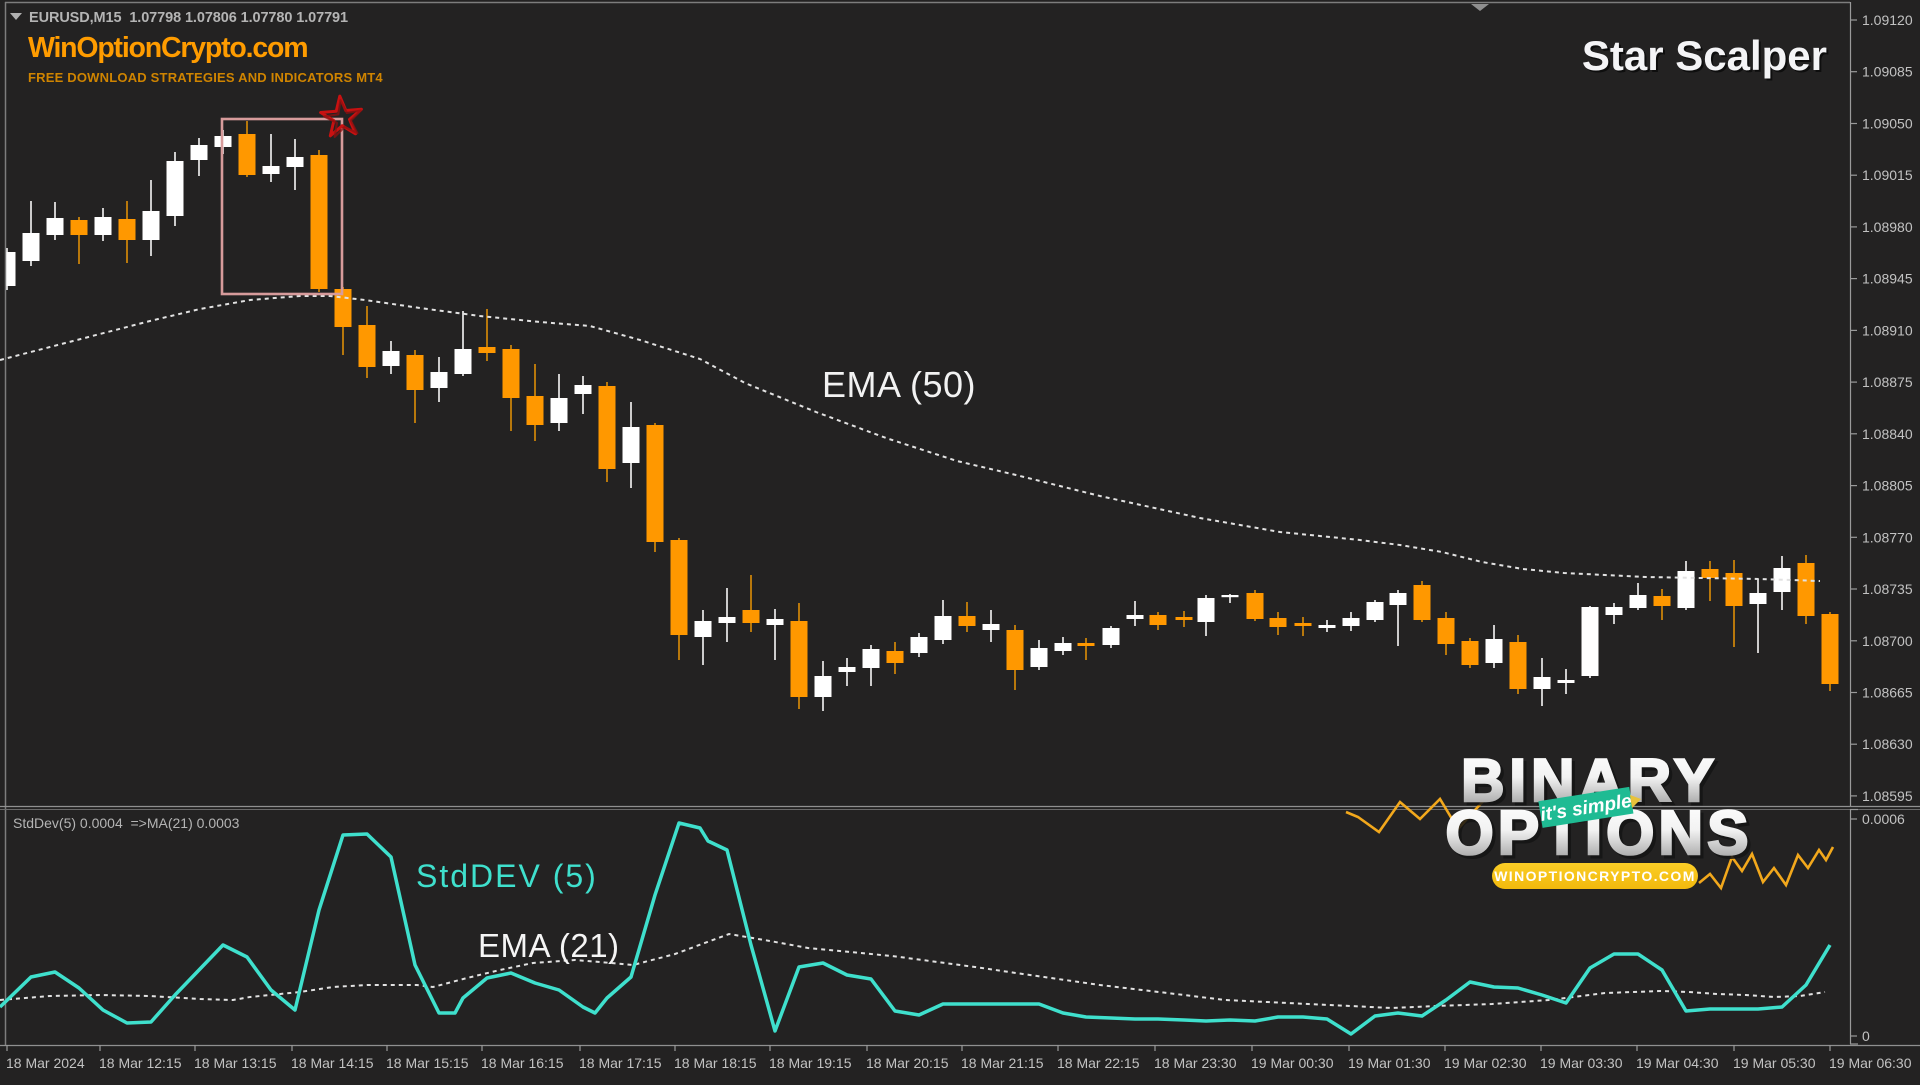 This screenshot has width=1920, height=1085. Describe the element at coordinates (1774, 1063) in the screenshot. I see `svg-text: 19 Mar 05:30` at that location.